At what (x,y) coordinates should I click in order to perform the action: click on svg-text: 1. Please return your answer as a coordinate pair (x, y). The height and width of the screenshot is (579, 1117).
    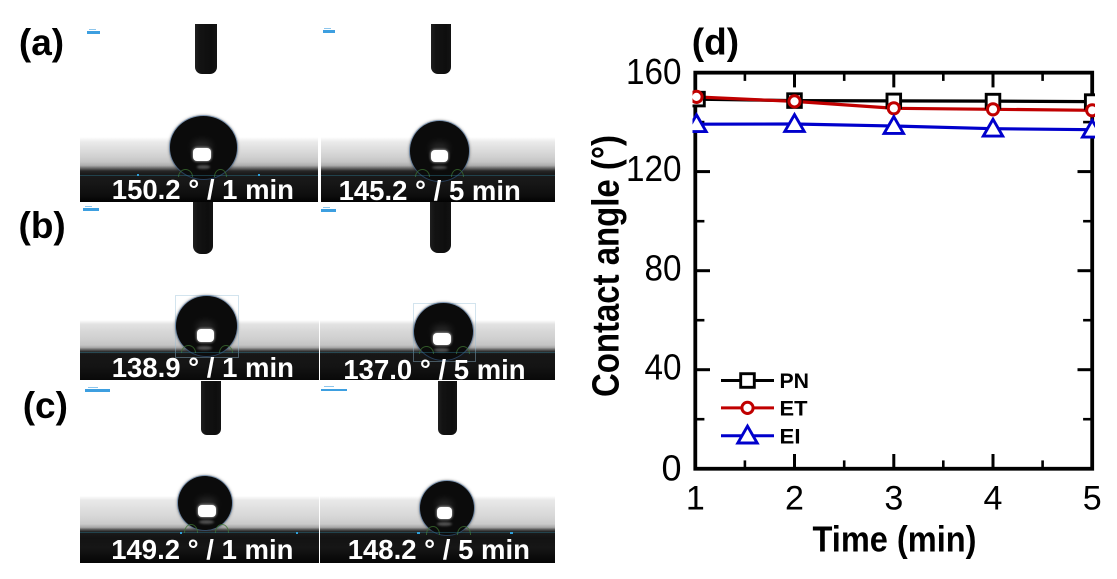
    Looking at the image, I should click on (695, 499).